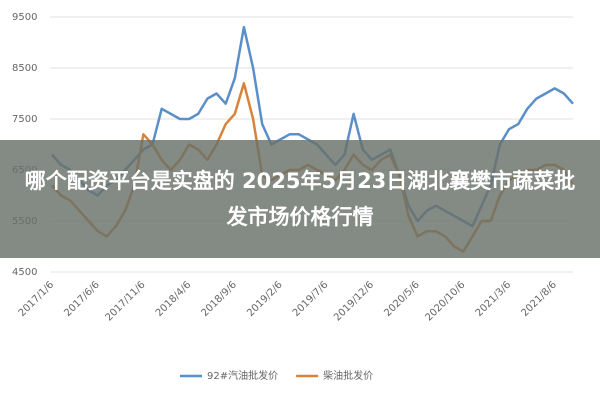 This screenshot has height=400, width=600. I want to click on x-tick-label: 2019/12/6, so click(354, 301).